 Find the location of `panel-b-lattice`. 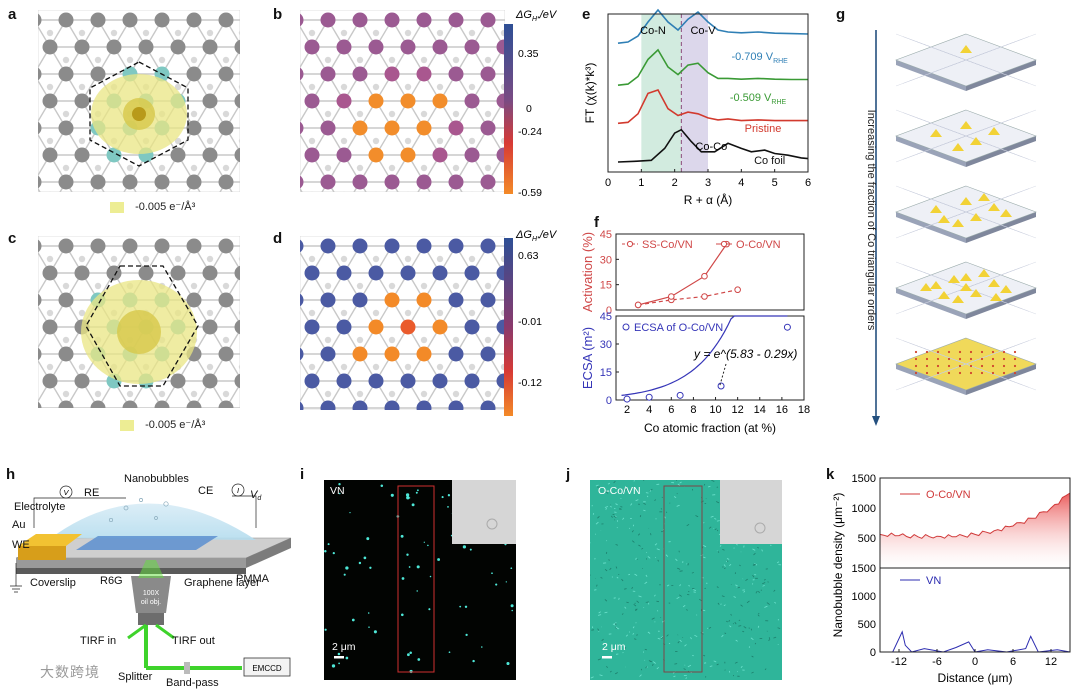

panel-b-lattice is located at coordinates (402, 101).